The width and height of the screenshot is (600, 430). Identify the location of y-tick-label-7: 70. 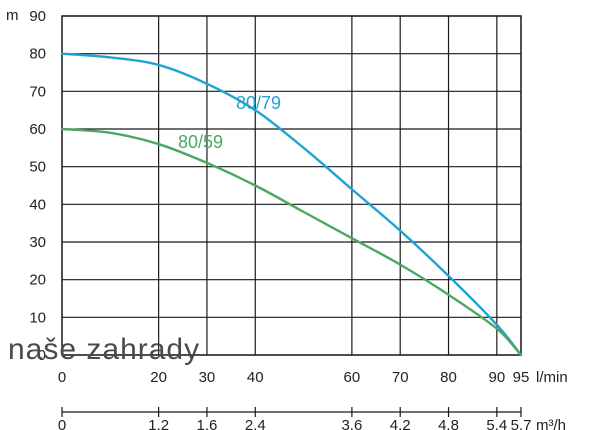
(37, 91).